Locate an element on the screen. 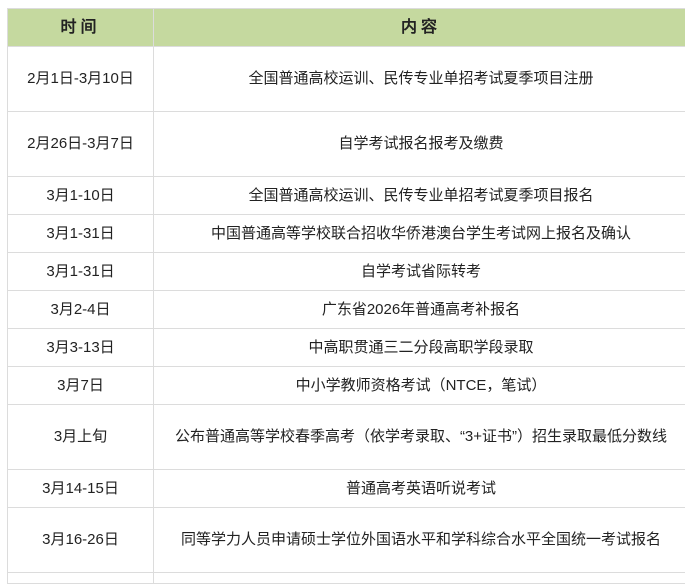 This screenshot has height=584, width=685. table-row: 3月14-15日普通高考英语听说考试 is located at coordinates (346, 489).